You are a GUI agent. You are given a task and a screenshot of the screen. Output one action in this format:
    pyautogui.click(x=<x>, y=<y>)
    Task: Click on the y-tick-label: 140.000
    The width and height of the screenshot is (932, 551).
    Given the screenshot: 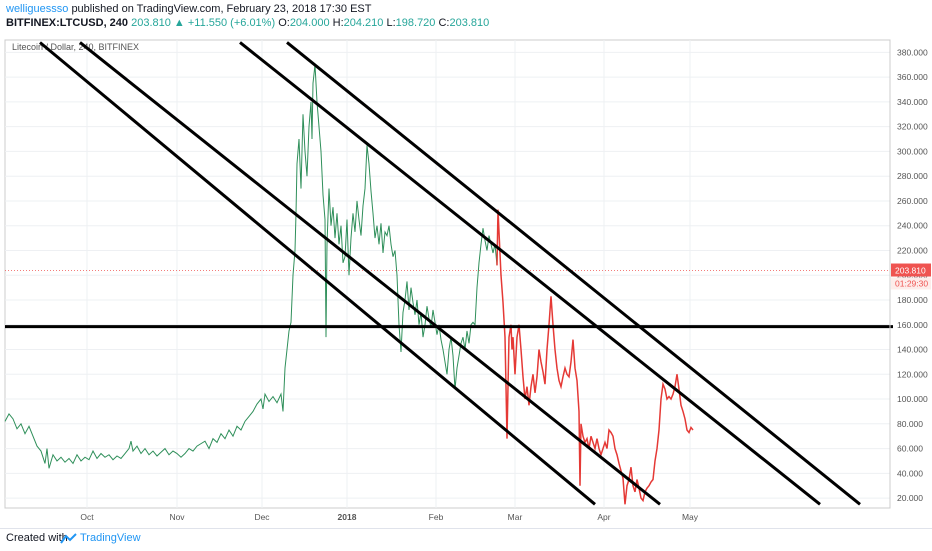 What is the action you would take?
    pyautogui.click(x=912, y=350)
    